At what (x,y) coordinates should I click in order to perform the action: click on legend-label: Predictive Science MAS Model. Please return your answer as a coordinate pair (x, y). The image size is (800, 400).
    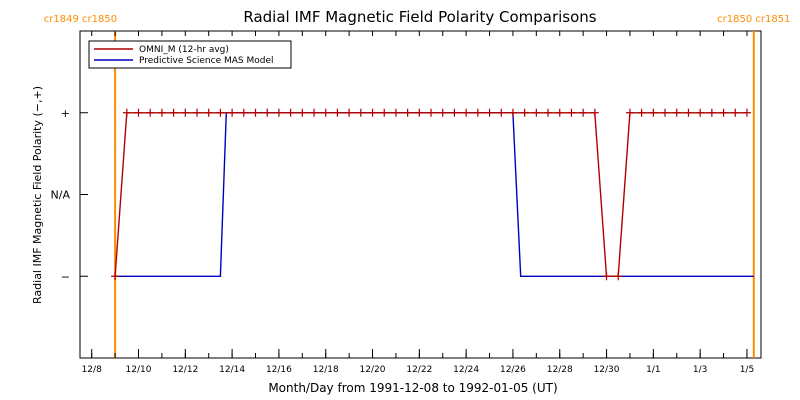
    Looking at the image, I should click on (206, 61).